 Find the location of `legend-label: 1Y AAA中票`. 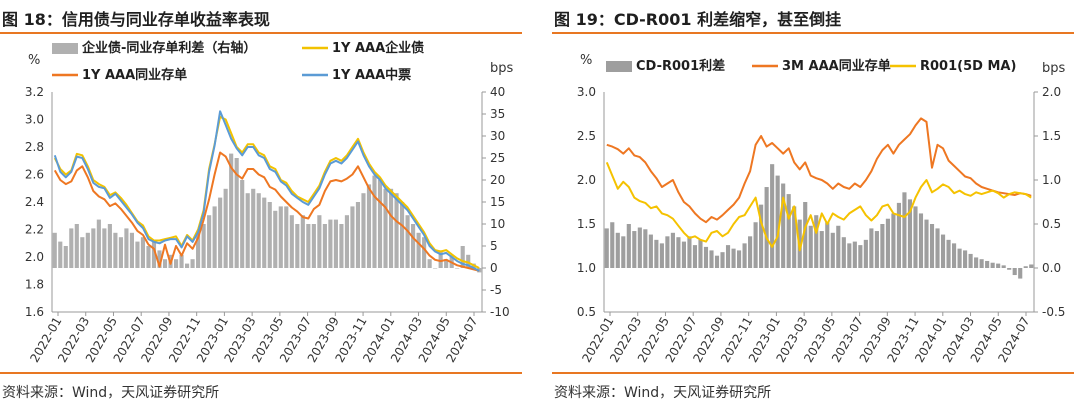

legend-label: 1Y AAA中票 is located at coordinates (371, 75).